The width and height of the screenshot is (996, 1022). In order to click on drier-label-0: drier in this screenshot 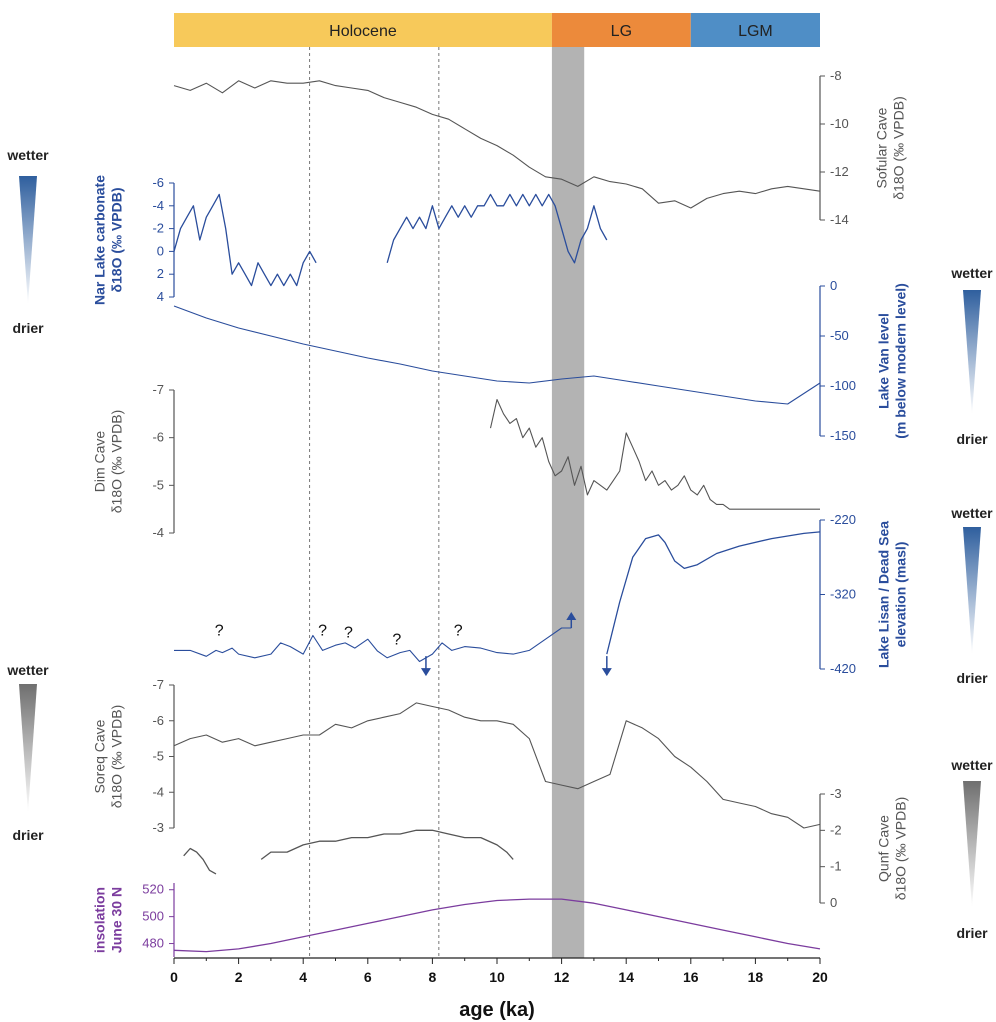, I will do `click(28, 328)`.